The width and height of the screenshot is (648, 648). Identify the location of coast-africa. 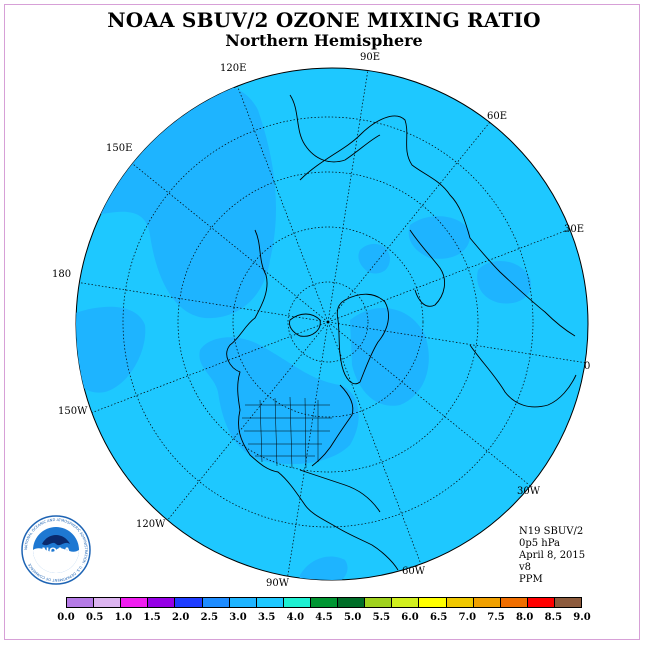
(523, 376).